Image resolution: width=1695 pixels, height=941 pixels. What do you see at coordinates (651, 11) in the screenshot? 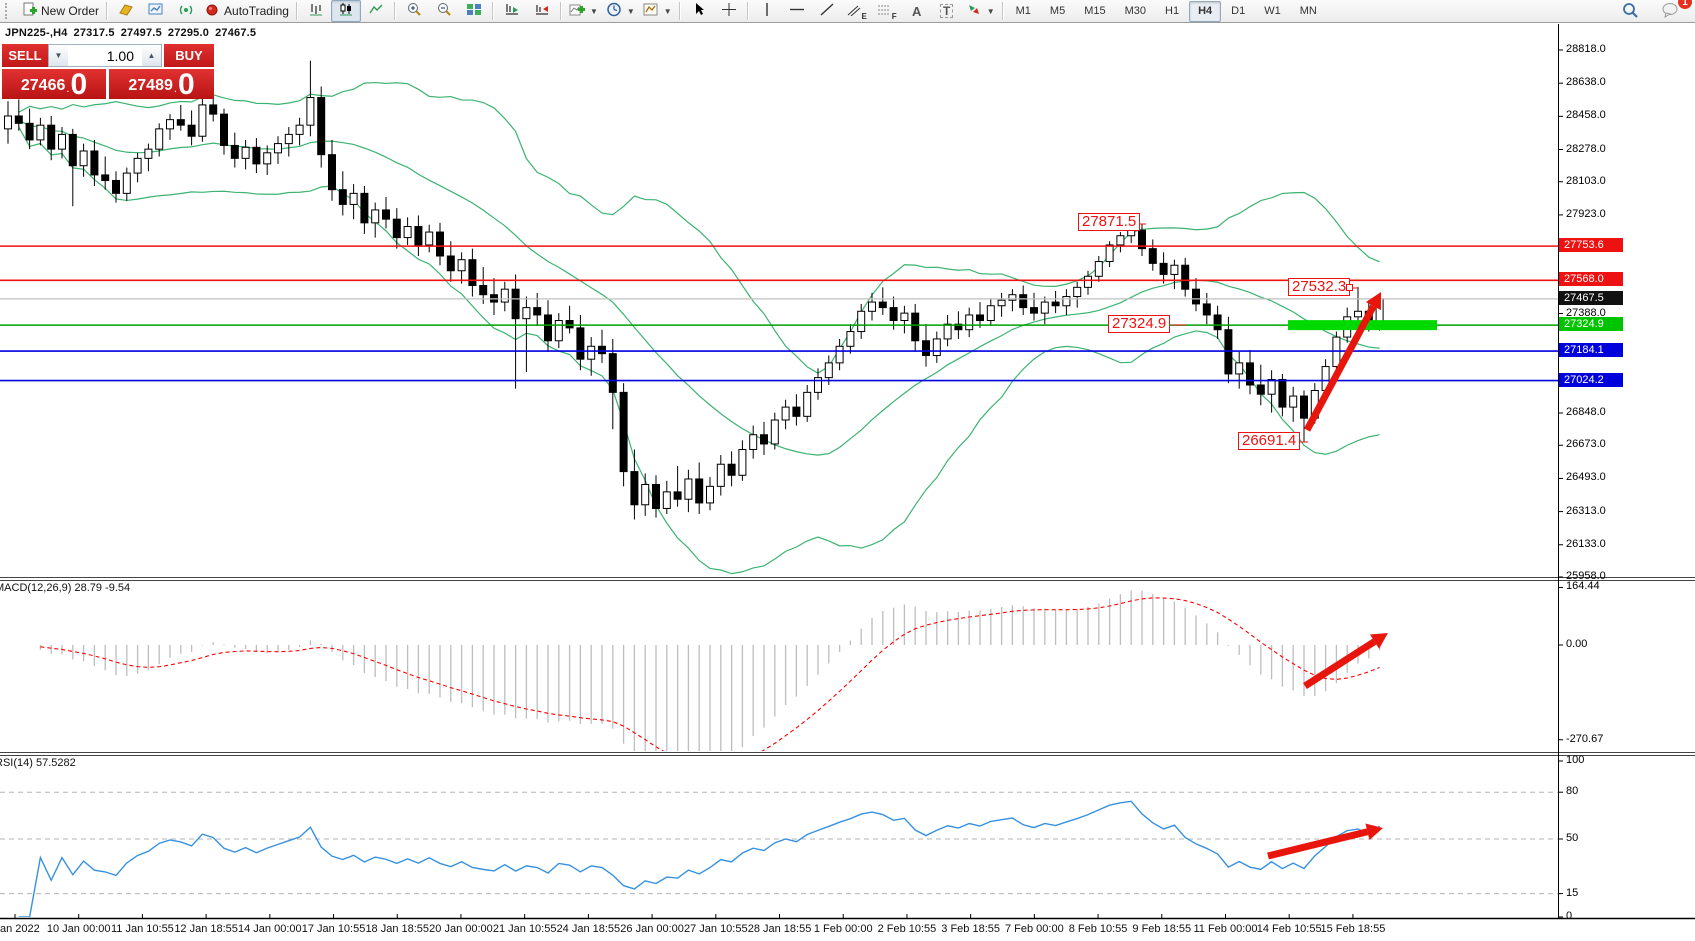
I see `templates-icon` at bounding box center [651, 11].